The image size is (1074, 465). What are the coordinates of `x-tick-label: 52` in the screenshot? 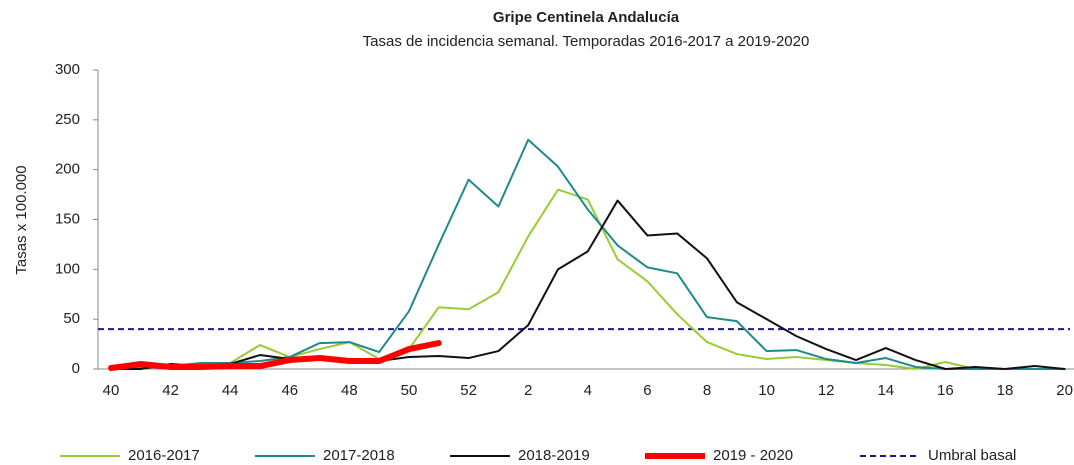 It's located at (468, 390).